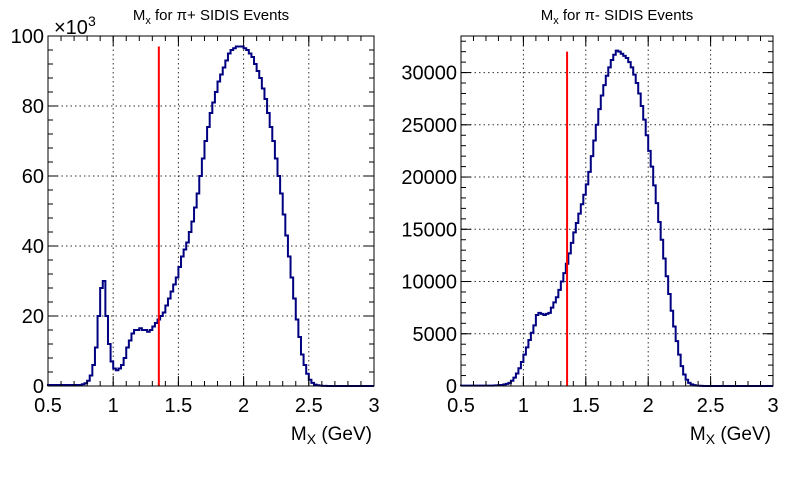  Describe the element at coordinates (33, 247) in the screenshot. I see `y-tick-label: 40` at that location.